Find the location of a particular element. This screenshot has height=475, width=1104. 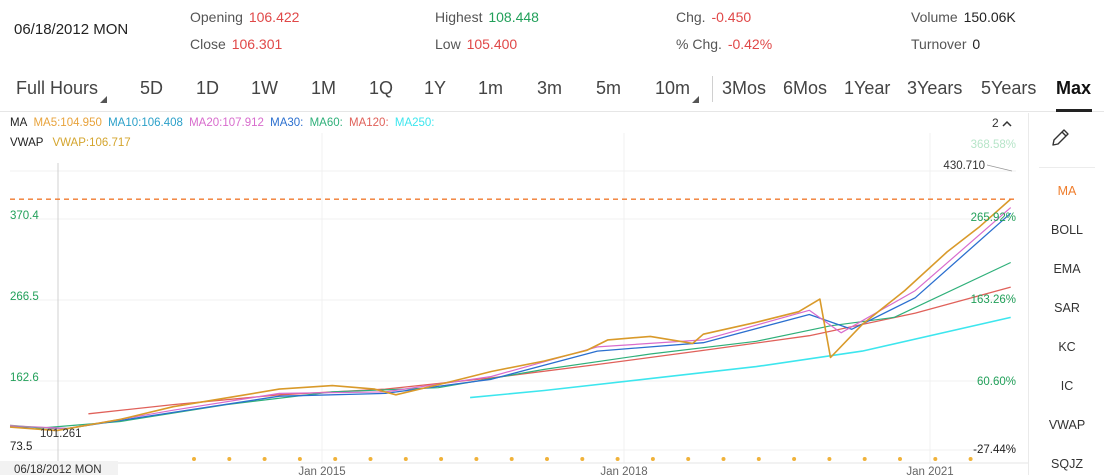

tab-full-hours: Full Hours is located at coordinates (62, 90).